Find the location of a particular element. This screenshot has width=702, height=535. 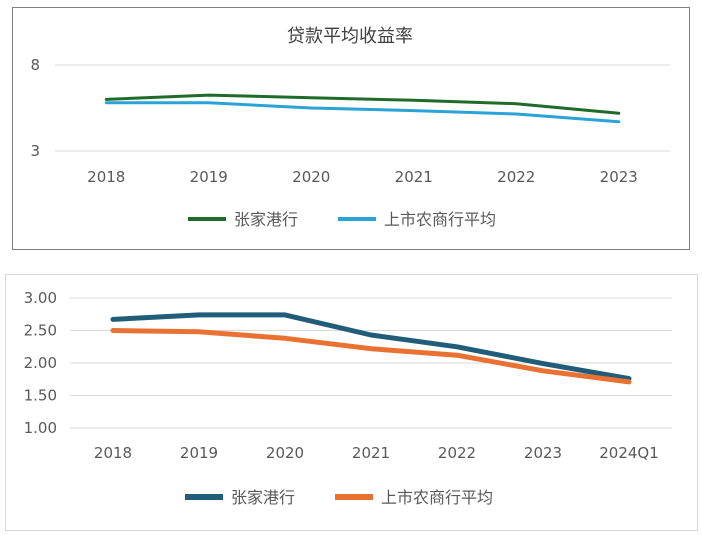

x-tick-label-0-3: 2021 is located at coordinates (414, 177).